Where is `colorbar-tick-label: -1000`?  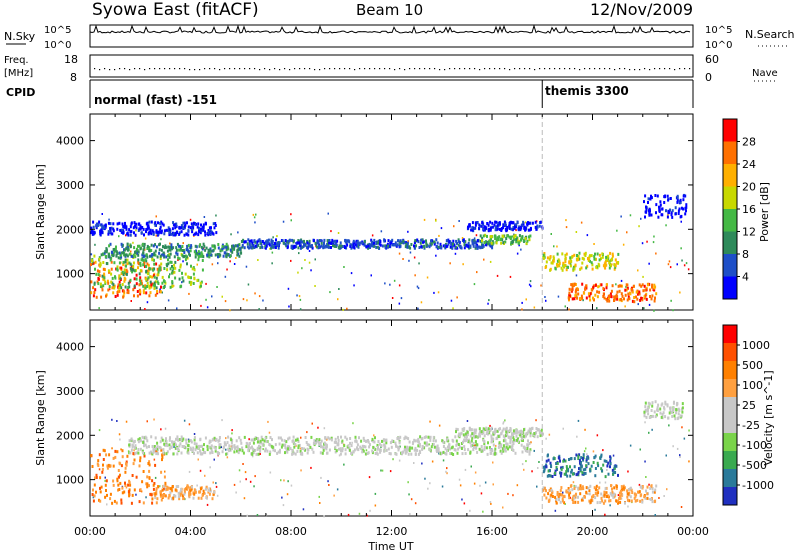 colorbar-tick-label: -1000 is located at coordinates (758, 485).